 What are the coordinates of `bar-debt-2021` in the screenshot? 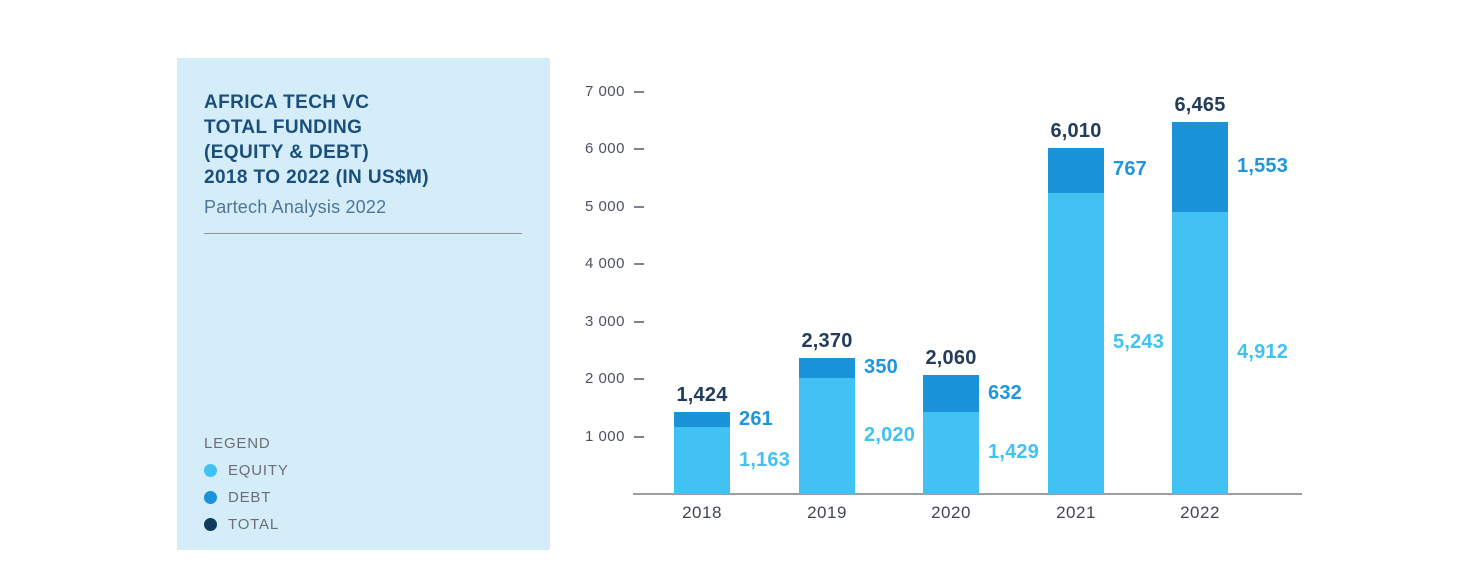 It's located at (1076, 170).